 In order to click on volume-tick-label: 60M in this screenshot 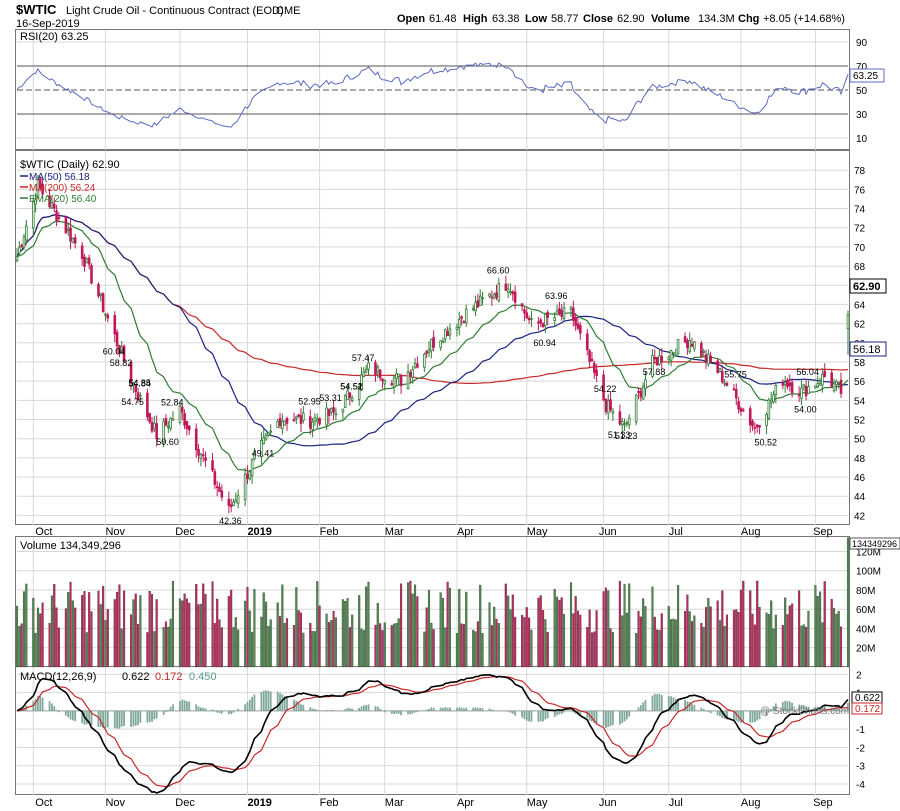, I will do `click(865, 610)`.